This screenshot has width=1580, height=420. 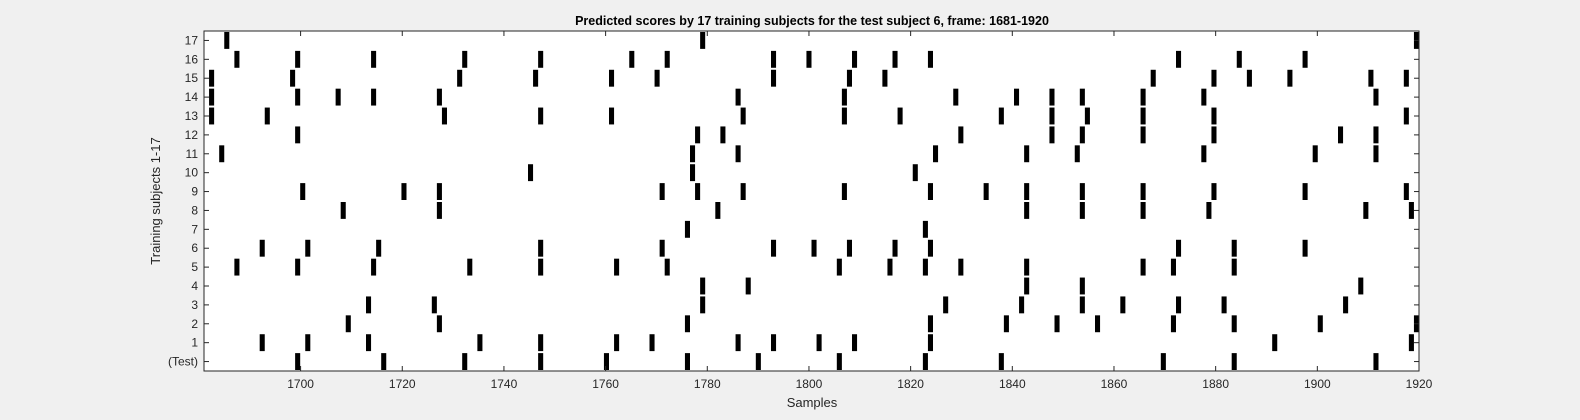 What do you see at coordinates (300, 384) in the screenshot?
I see `x-tick-label: 1700` at bounding box center [300, 384].